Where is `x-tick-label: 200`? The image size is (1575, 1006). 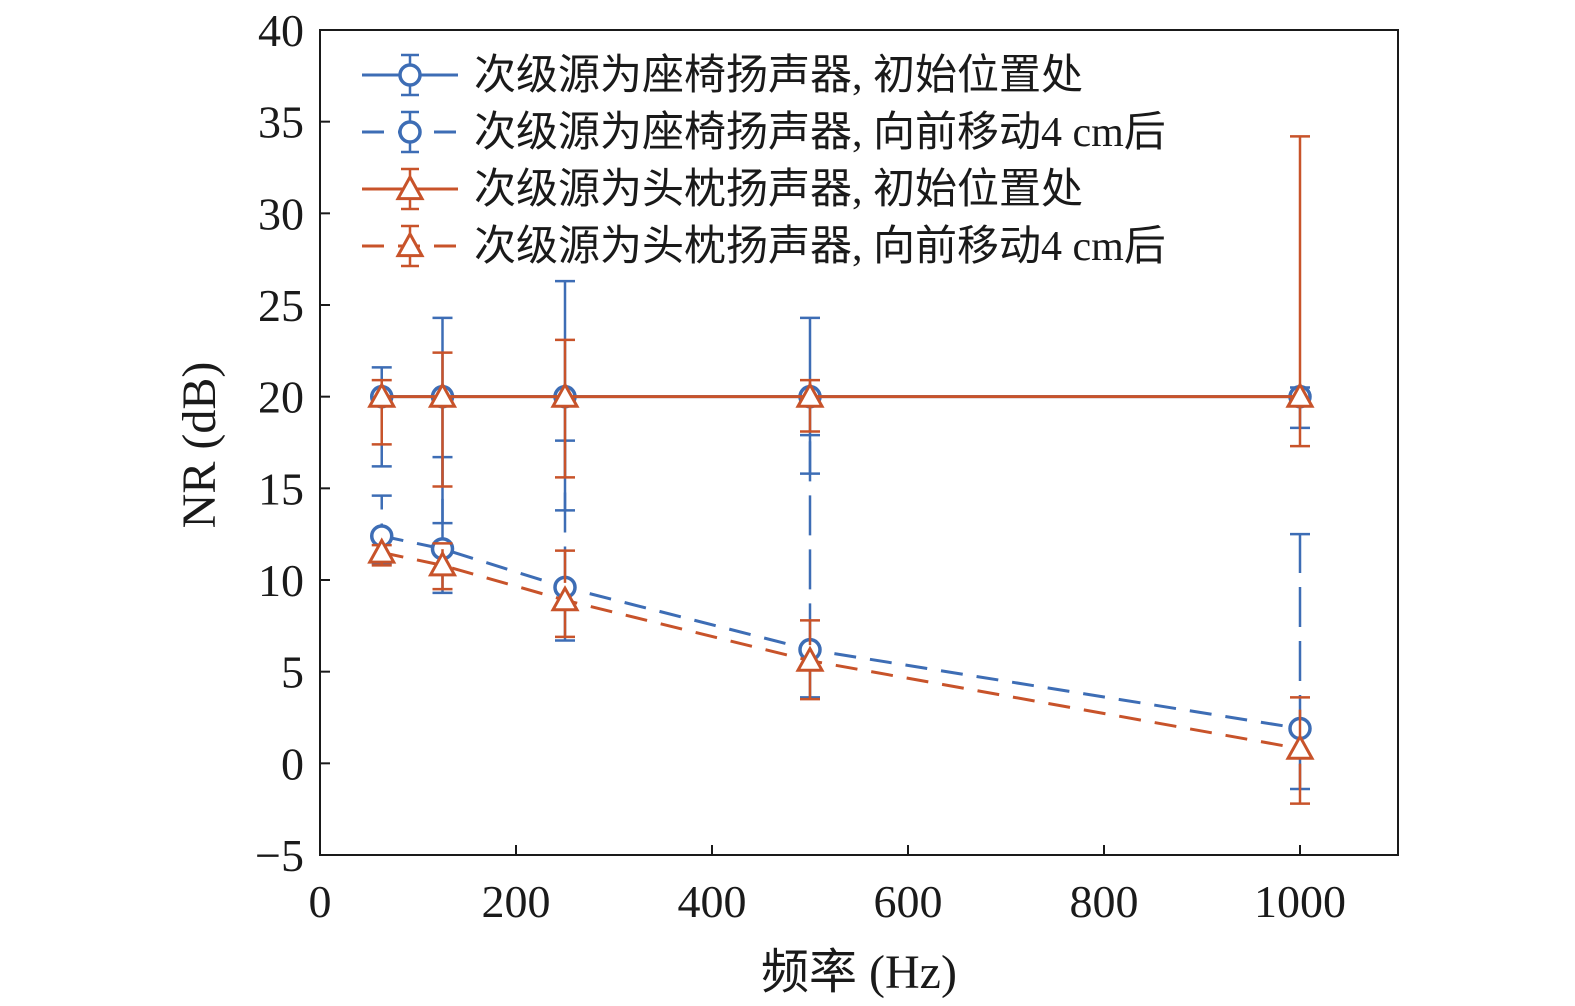
x-tick-label: 200 is located at coordinates (516, 901).